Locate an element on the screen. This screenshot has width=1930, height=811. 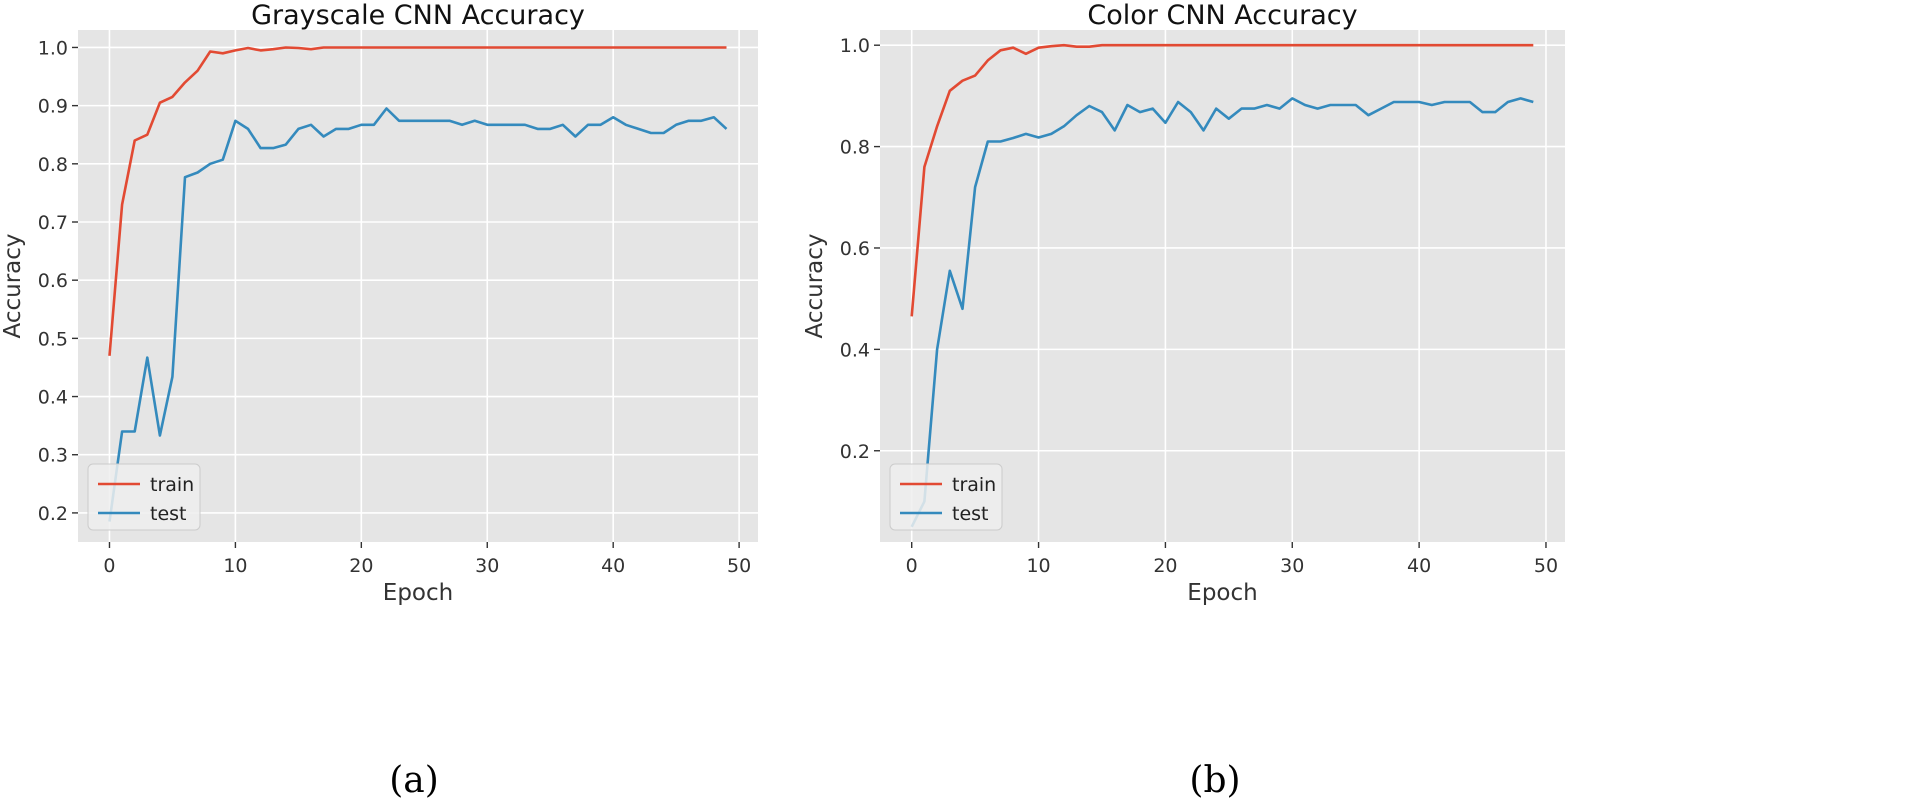
chart-title: Color CNN Accuracy is located at coordinates (1222, 15).